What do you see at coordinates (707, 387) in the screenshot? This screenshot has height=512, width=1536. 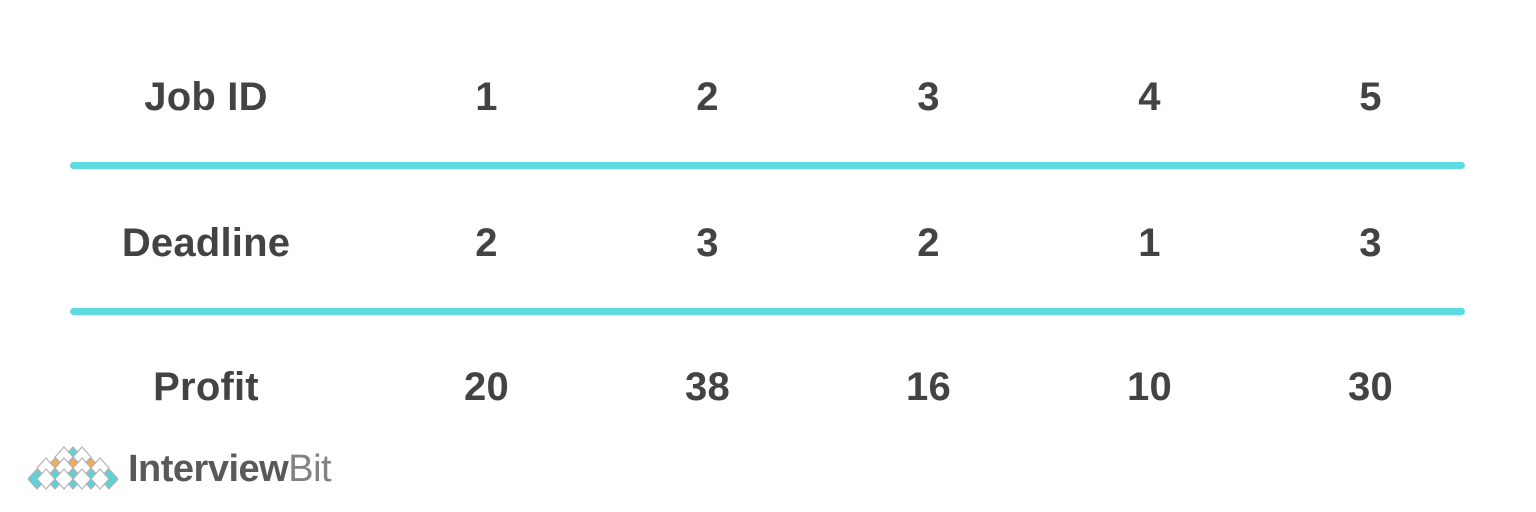 I see `cell-profit-2: 38` at bounding box center [707, 387].